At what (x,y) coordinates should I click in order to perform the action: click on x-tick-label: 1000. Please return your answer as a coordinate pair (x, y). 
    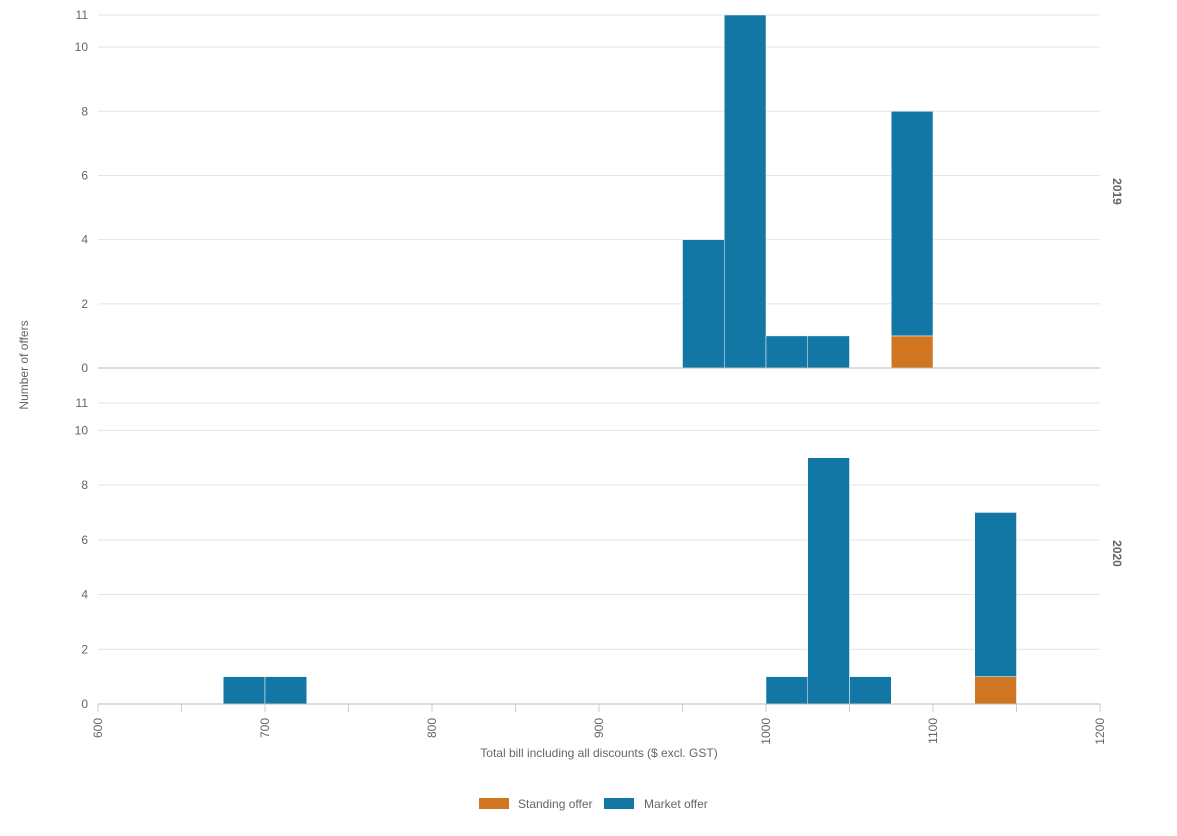
    Looking at the image, I should click on (766, 731).